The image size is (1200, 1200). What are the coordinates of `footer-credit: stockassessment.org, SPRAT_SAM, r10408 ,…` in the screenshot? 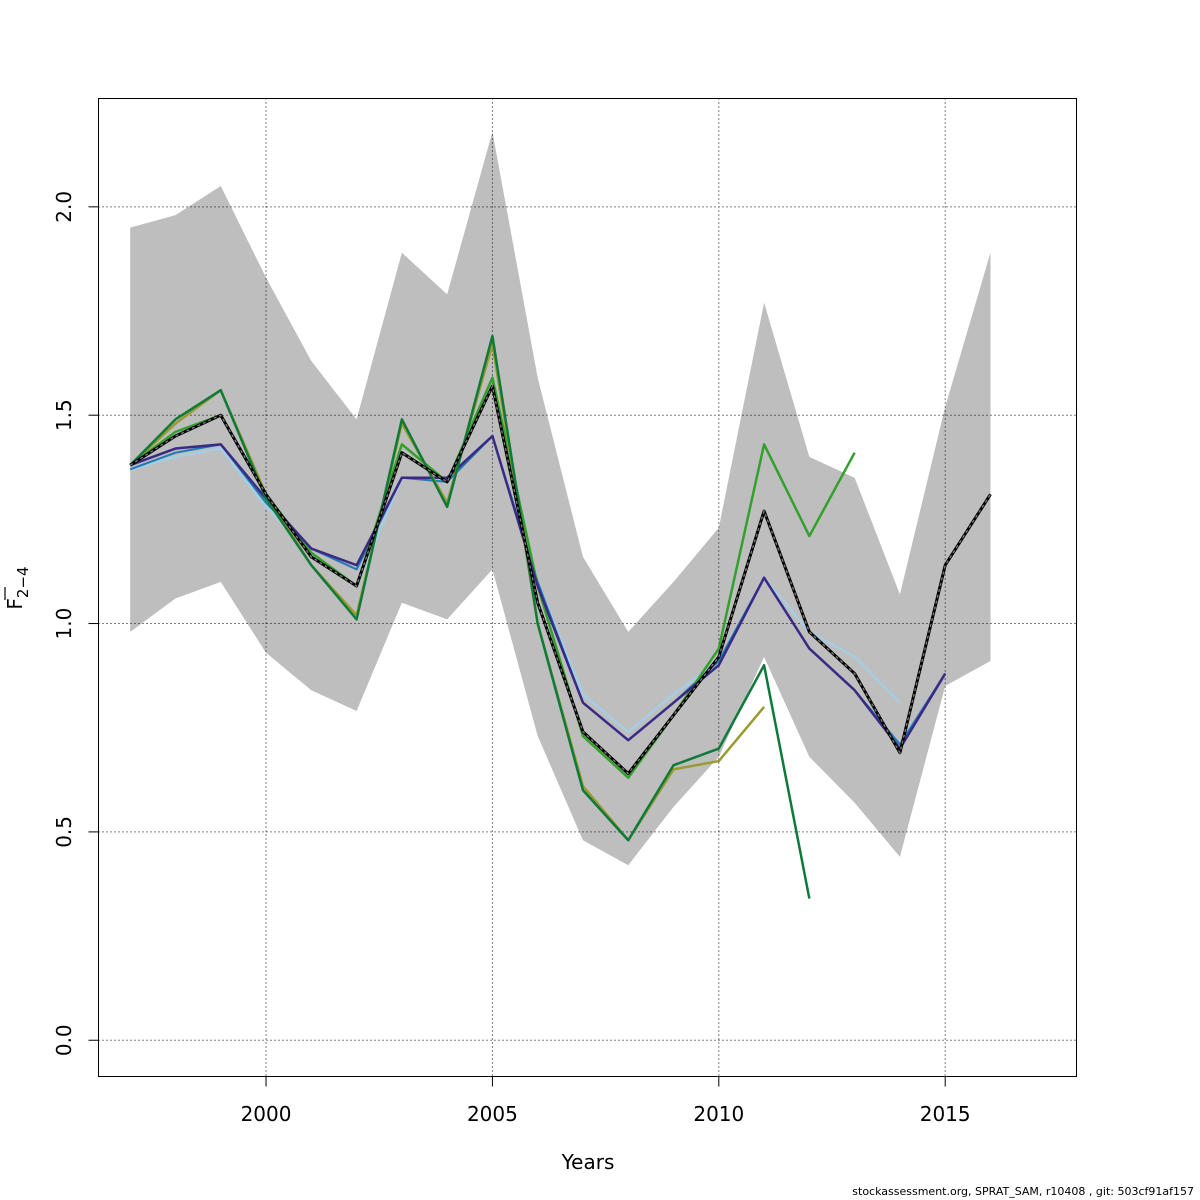 It's located at (1023, 1191).